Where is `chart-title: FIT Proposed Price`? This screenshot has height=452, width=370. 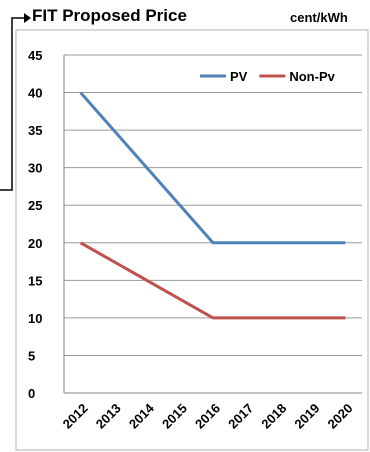
chart-title: FIT Proposed Price is located at coordinates (109, 15).